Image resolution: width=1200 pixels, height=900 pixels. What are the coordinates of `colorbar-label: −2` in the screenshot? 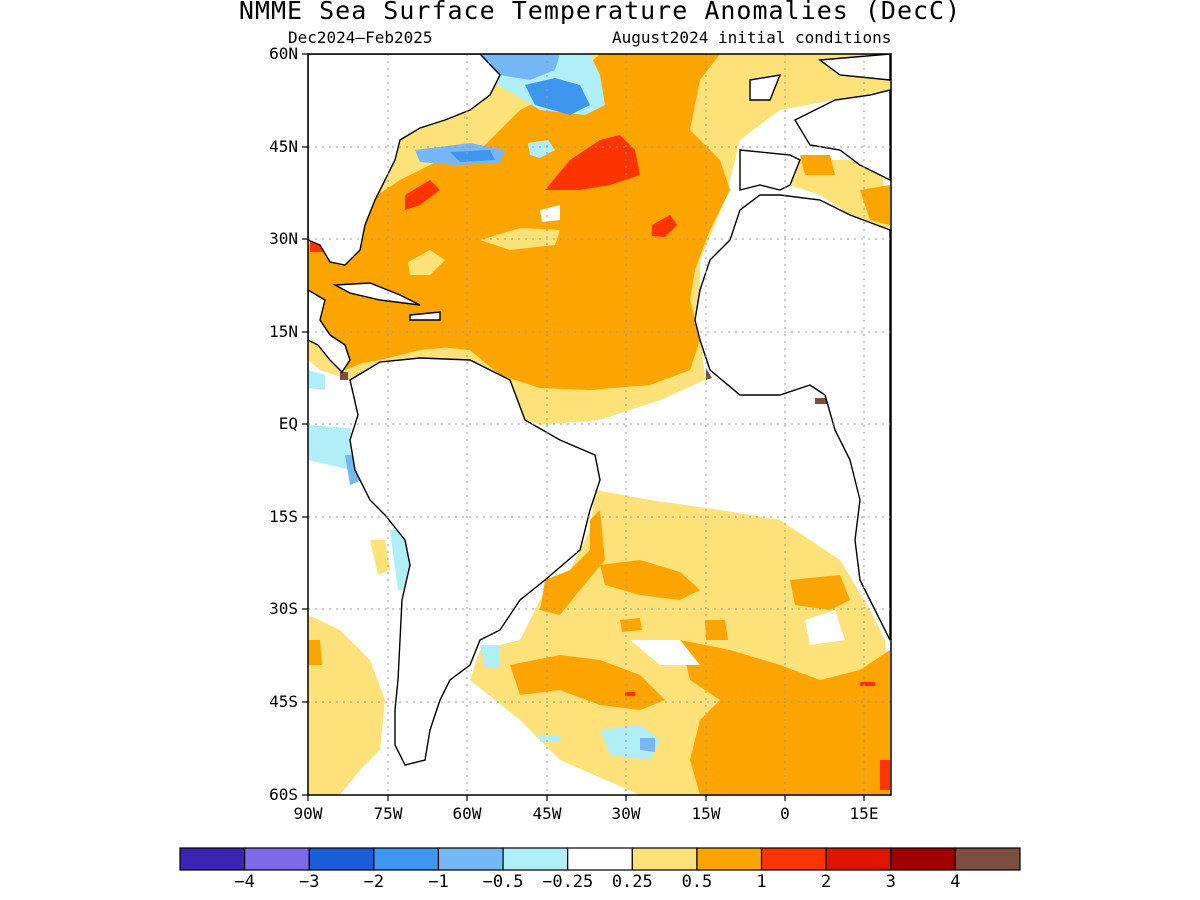 It's located at (374, 882).